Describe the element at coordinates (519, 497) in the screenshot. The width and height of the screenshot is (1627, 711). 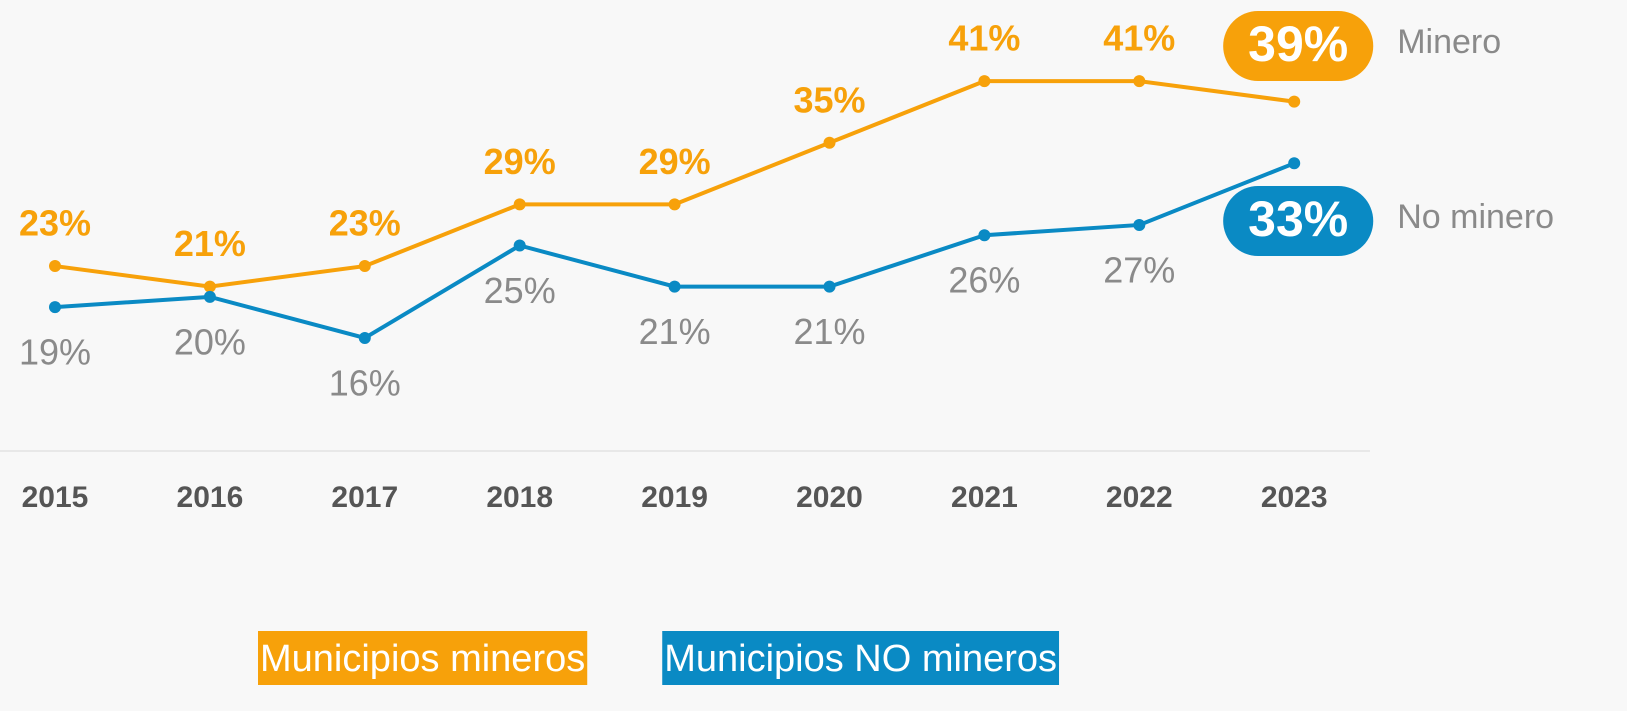
I see `x-tick-label: 2018` at that location.